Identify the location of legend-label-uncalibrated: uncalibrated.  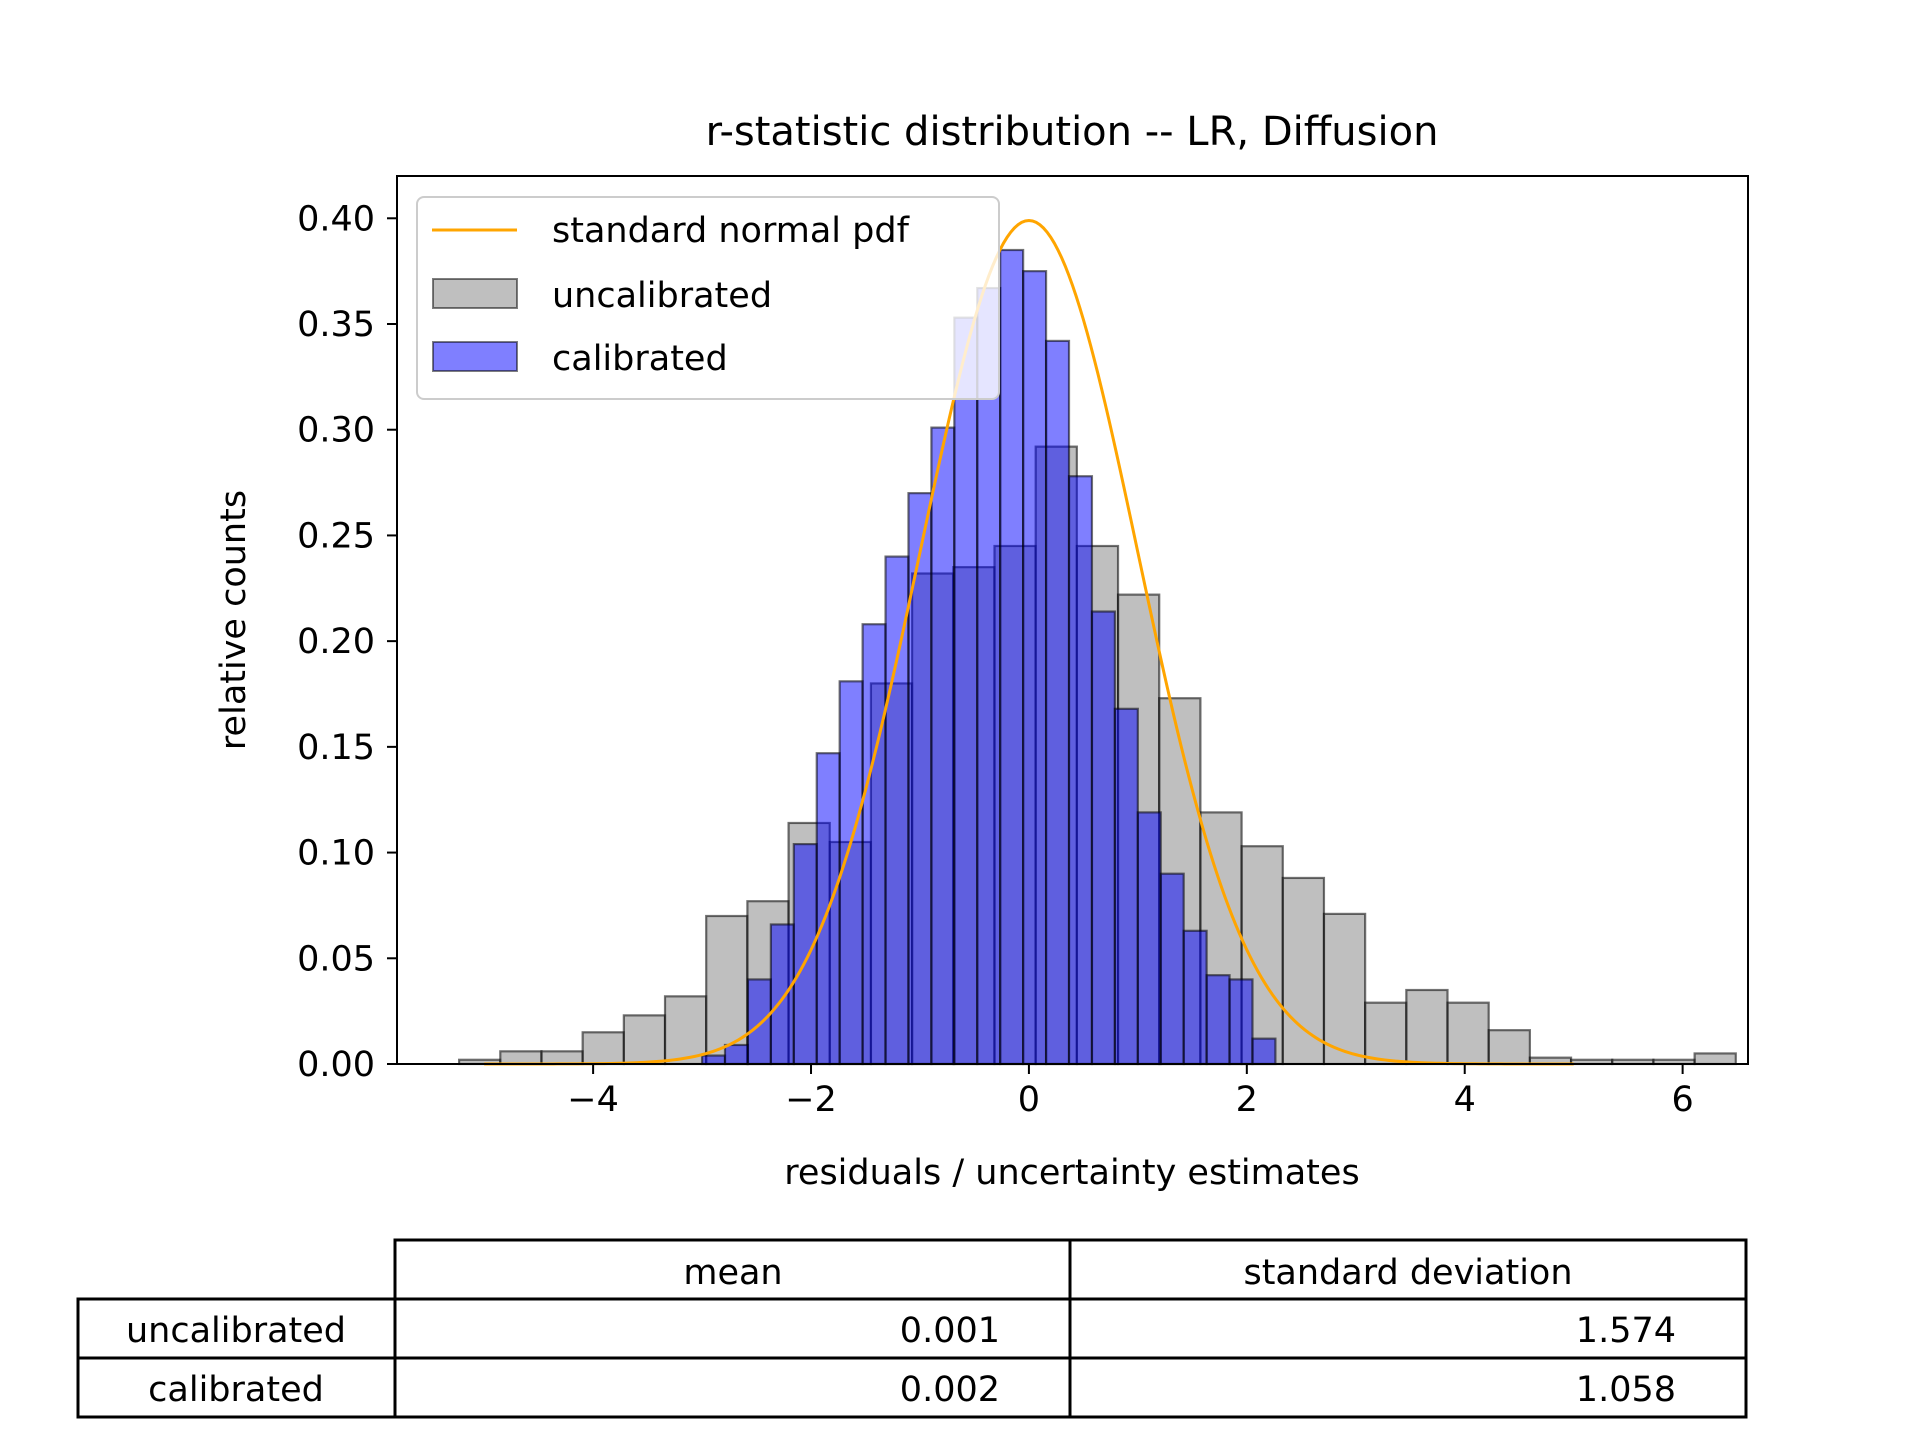
(662, 296).